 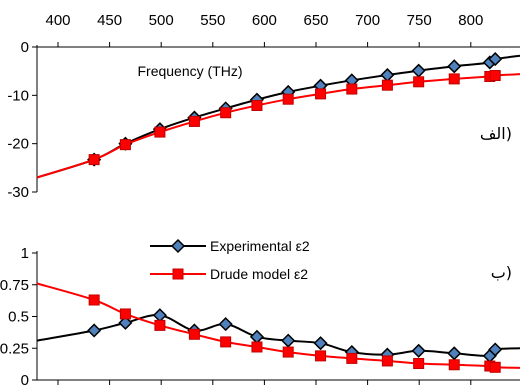 I want to click on panel-b-series-0-line, so click(x=278, y=335).